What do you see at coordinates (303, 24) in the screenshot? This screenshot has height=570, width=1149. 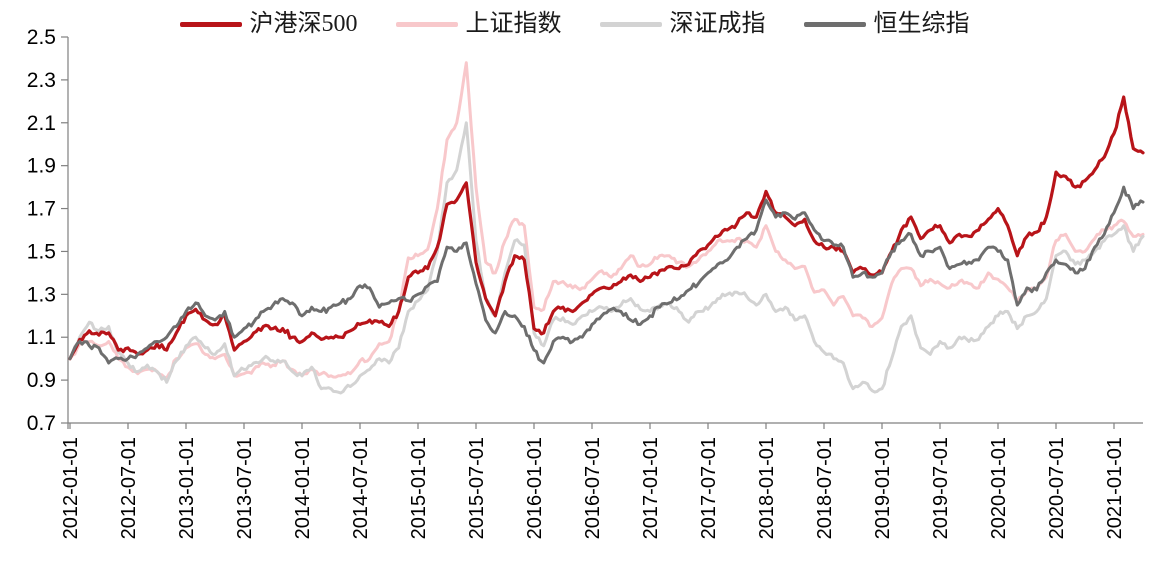 I see `legend-label: 沪港深500` at bounding box center [303, 24].